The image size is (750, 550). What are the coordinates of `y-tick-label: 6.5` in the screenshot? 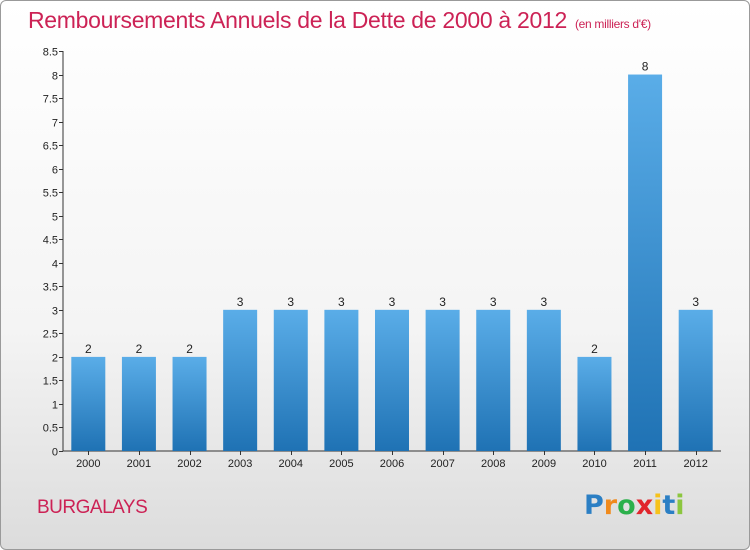 It's located at (50, 147).